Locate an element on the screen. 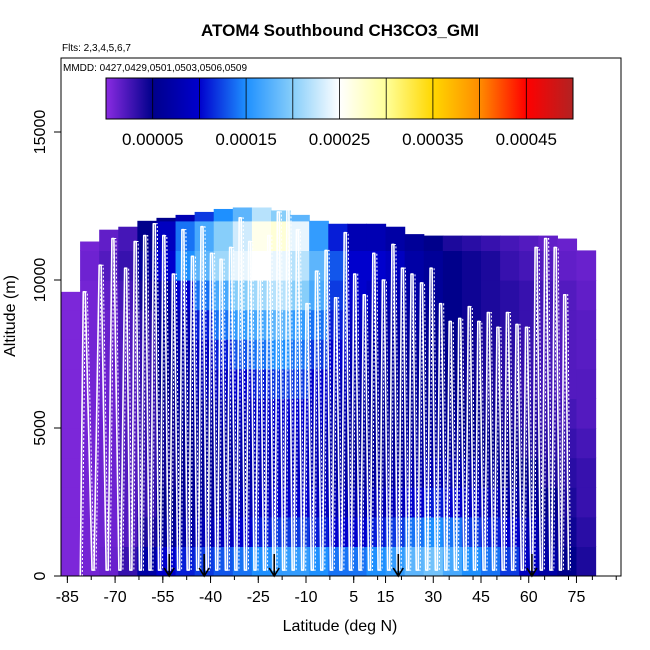  colorbar-tick-label: 0.00025 is located at coordinates (339, 139).